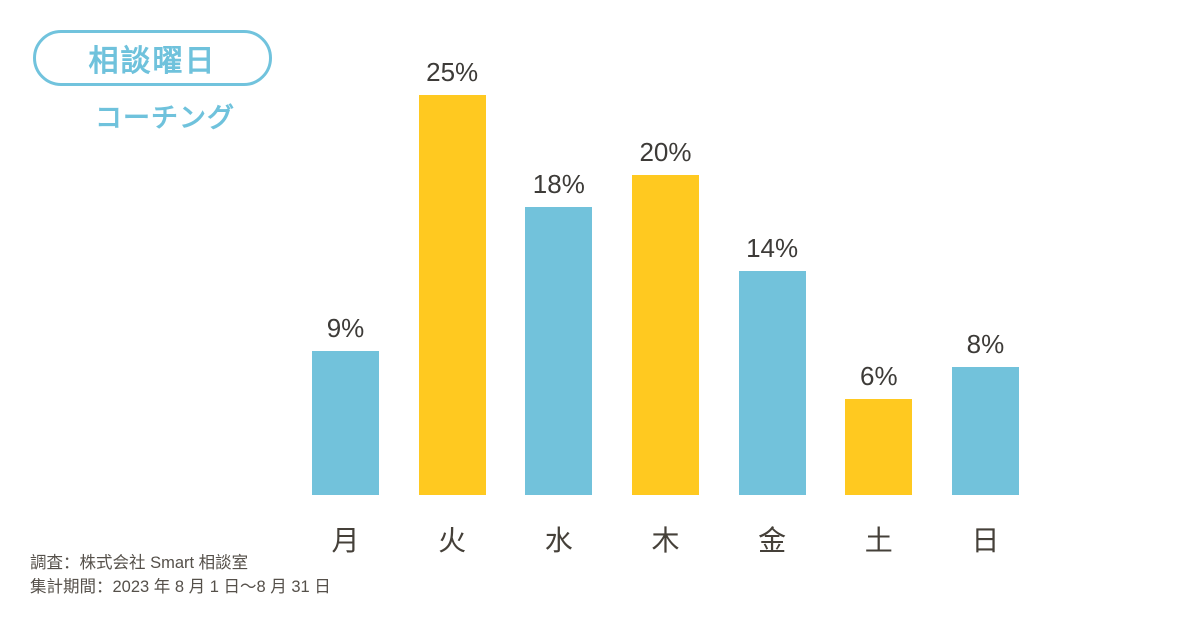 The width and height of the screenshot is (1200, 630). Describe the element at coordinates (139, 563) in the screenshot. I see `survey-source-line: 調査：株式会社 Smart 相談室` at that location.